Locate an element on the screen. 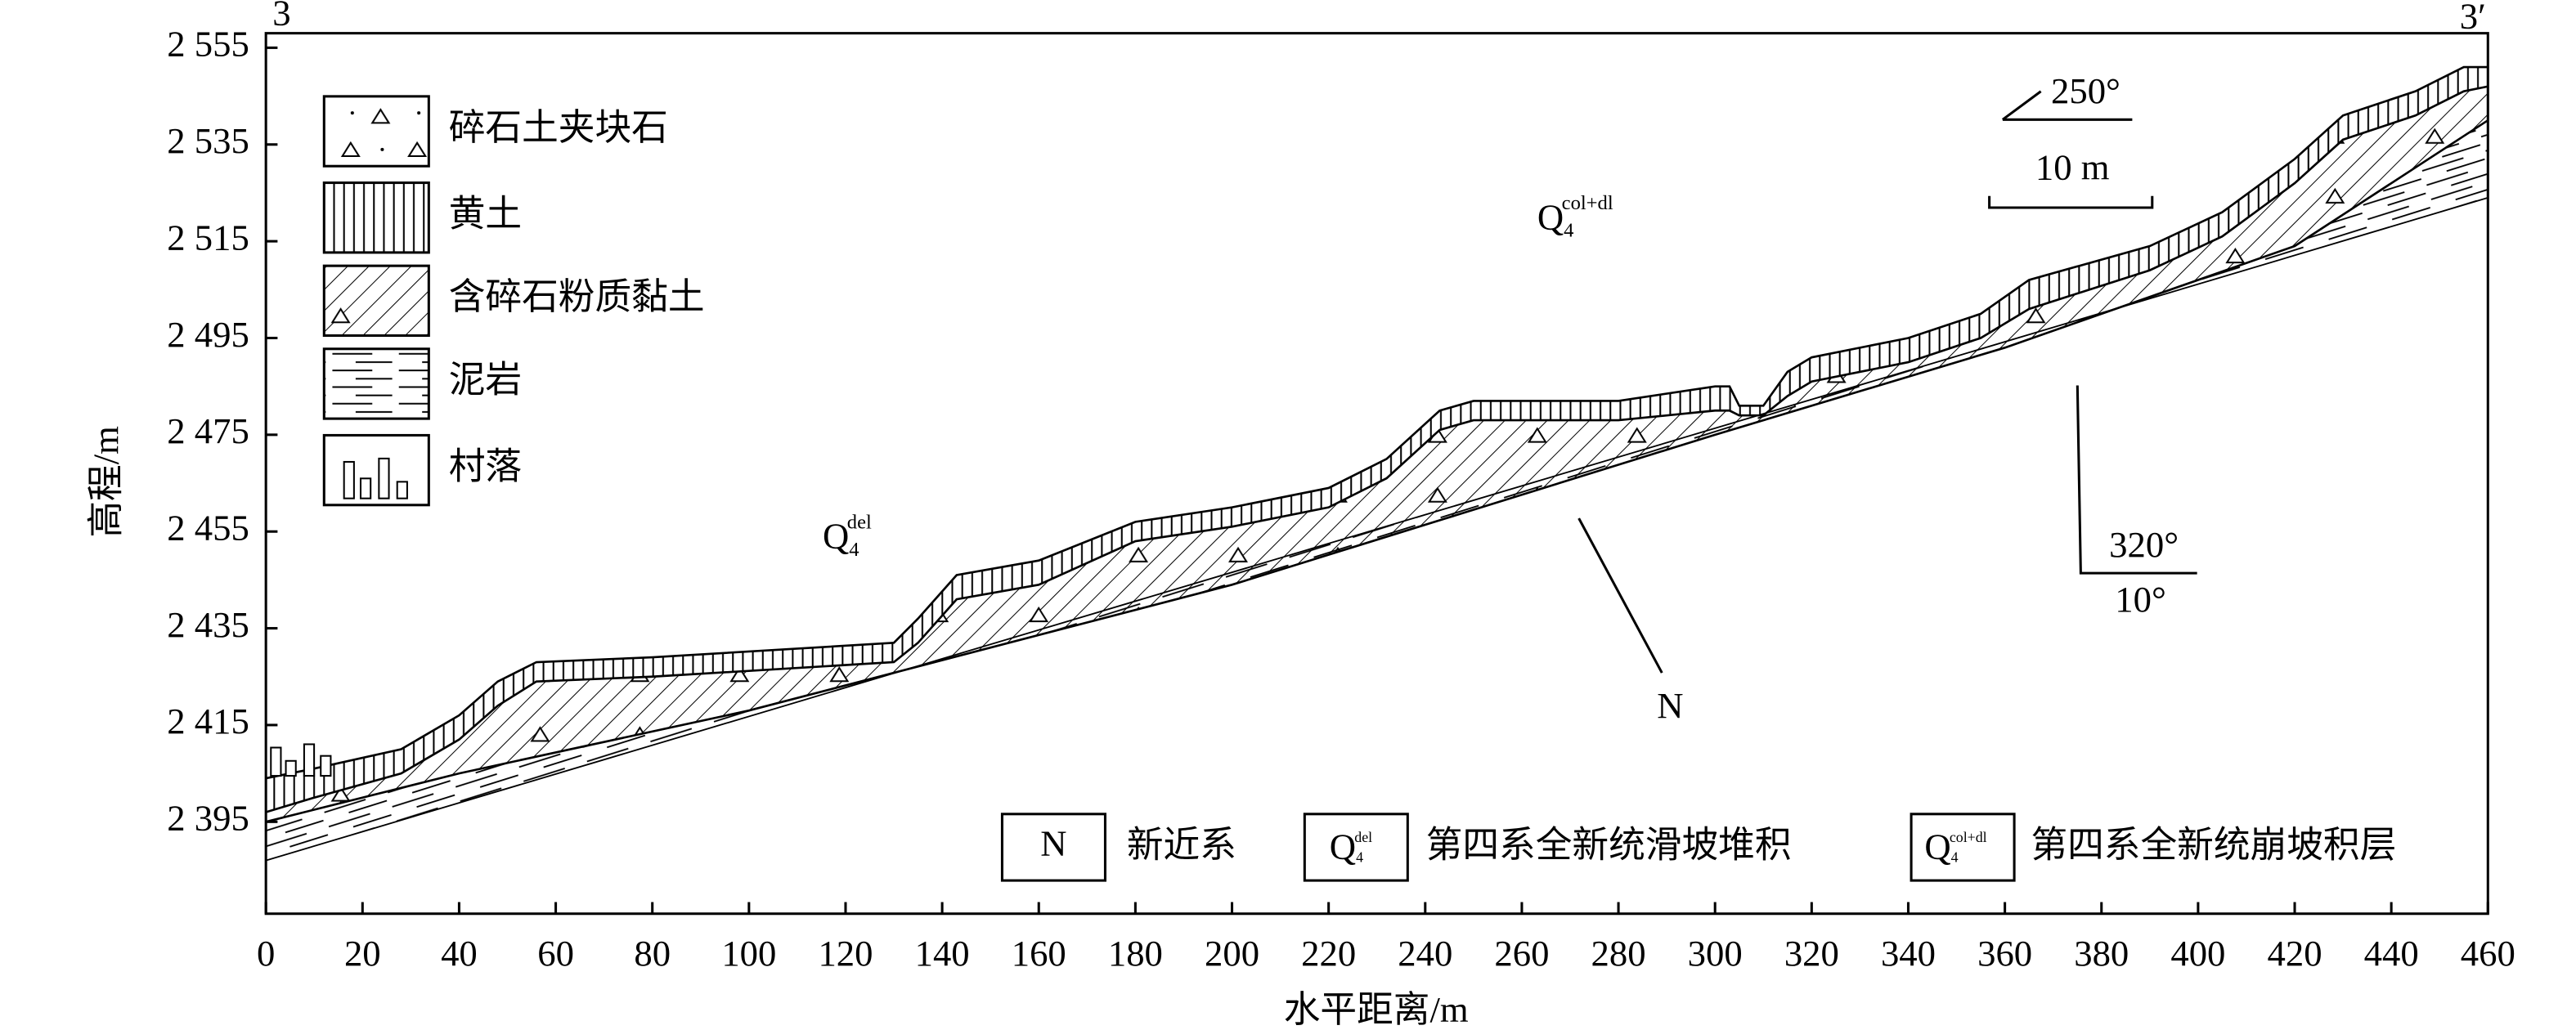 This screenshot has height=1030, width=2576. x-tick-label: 120 is located at coordinates (845, 953).